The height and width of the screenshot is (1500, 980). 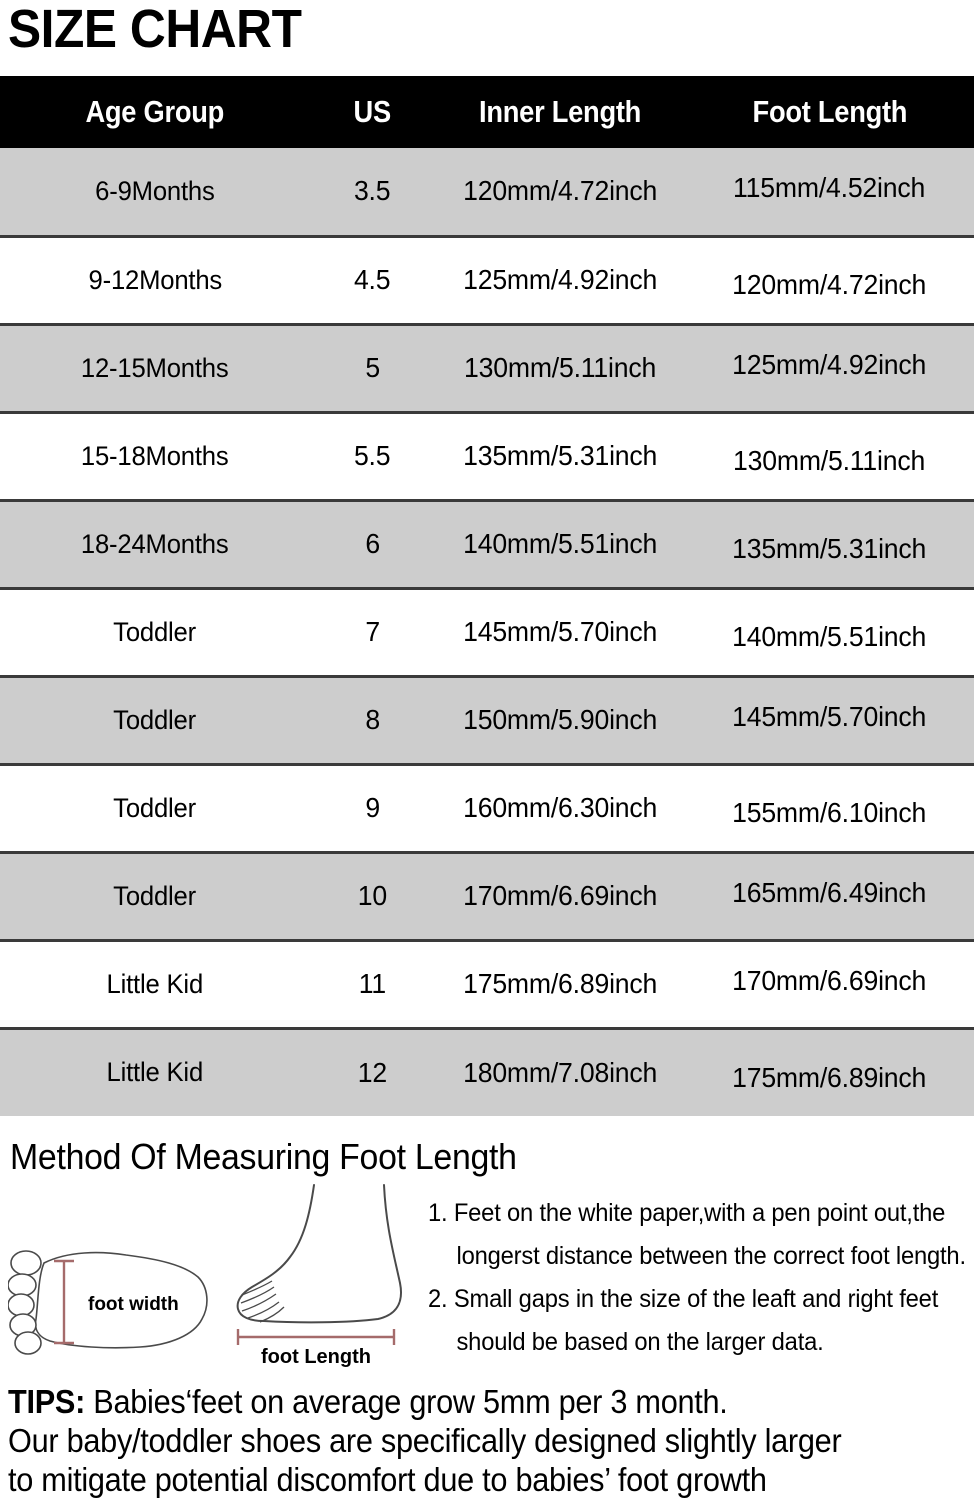 I want to click on cell-age-group: 15-18Months, so click(x=155, y=455).